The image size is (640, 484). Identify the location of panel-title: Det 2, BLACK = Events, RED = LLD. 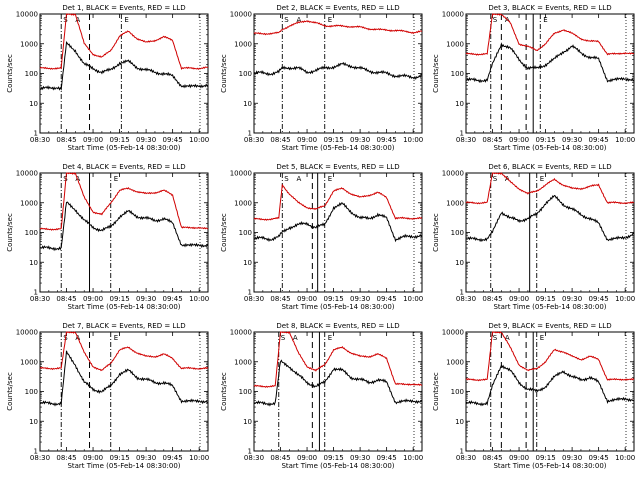
(337, 8).